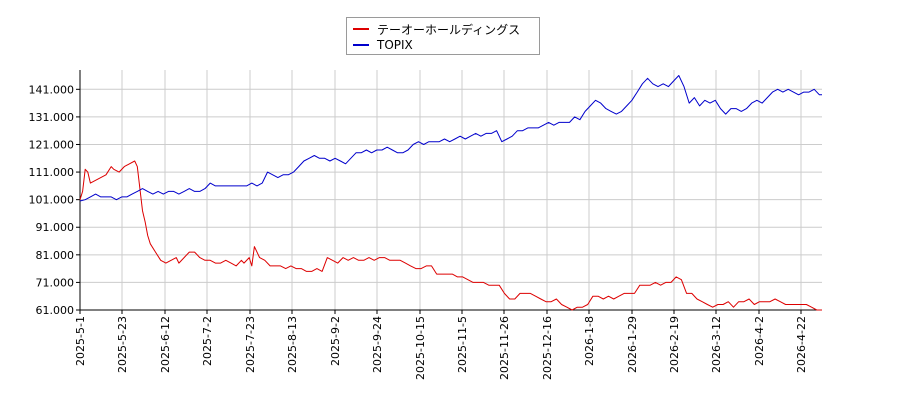  Describe the element at coordinates (632, 344) in the screenshot. I see `x-tick-label: 2026-1-29` at that location.